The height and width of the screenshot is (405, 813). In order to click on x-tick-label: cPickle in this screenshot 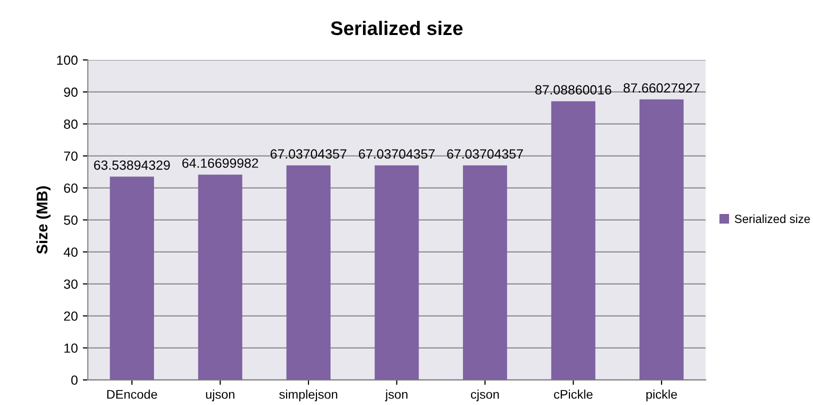, I will do `click(573, 394)`.